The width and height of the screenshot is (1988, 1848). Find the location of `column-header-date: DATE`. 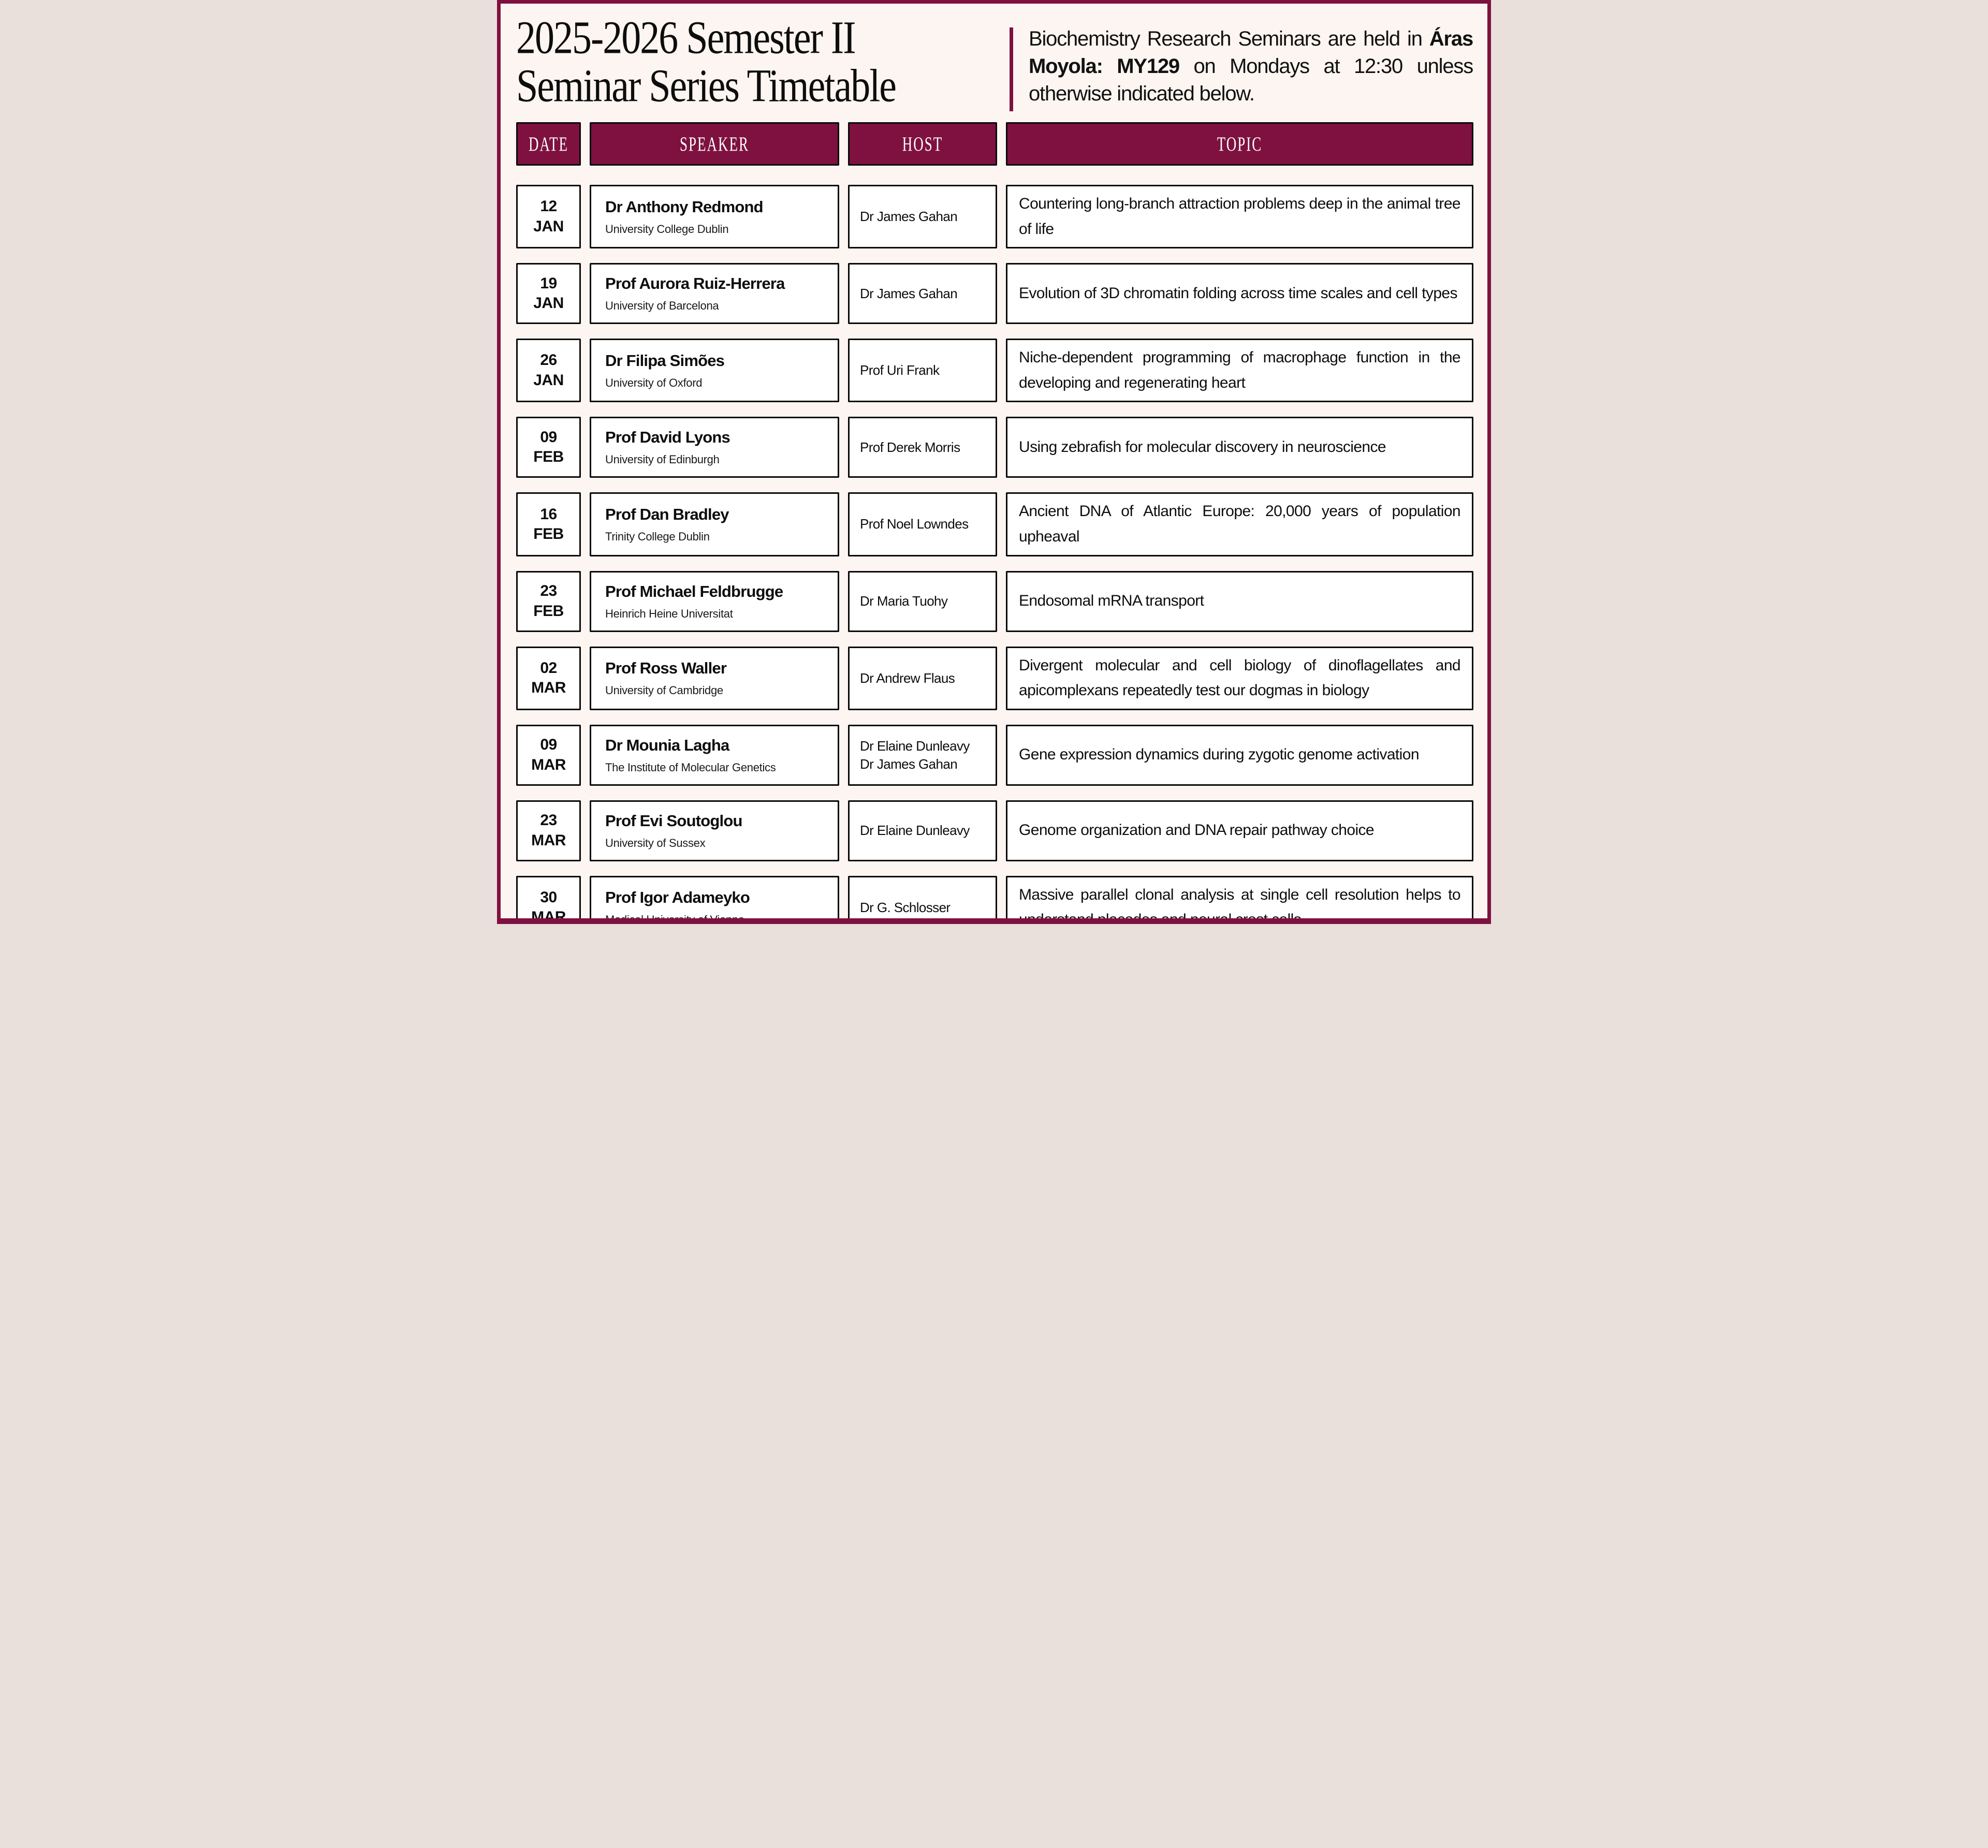

column-header-date: DATE is located at coordinates (548, 144).